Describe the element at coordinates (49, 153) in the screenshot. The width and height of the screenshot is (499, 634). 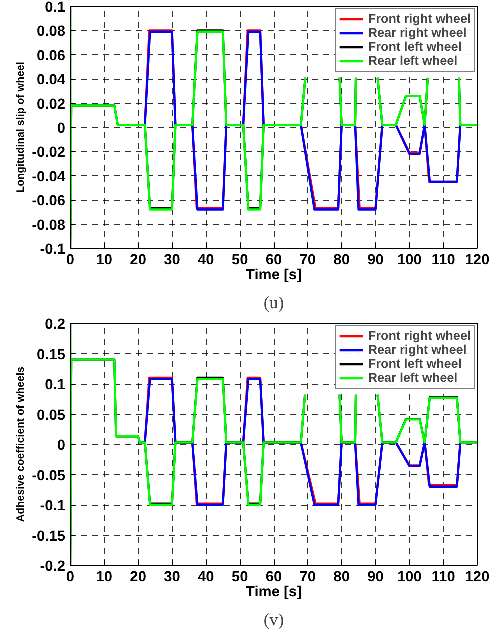
I see `y-tick-label: -0.02` at that location.